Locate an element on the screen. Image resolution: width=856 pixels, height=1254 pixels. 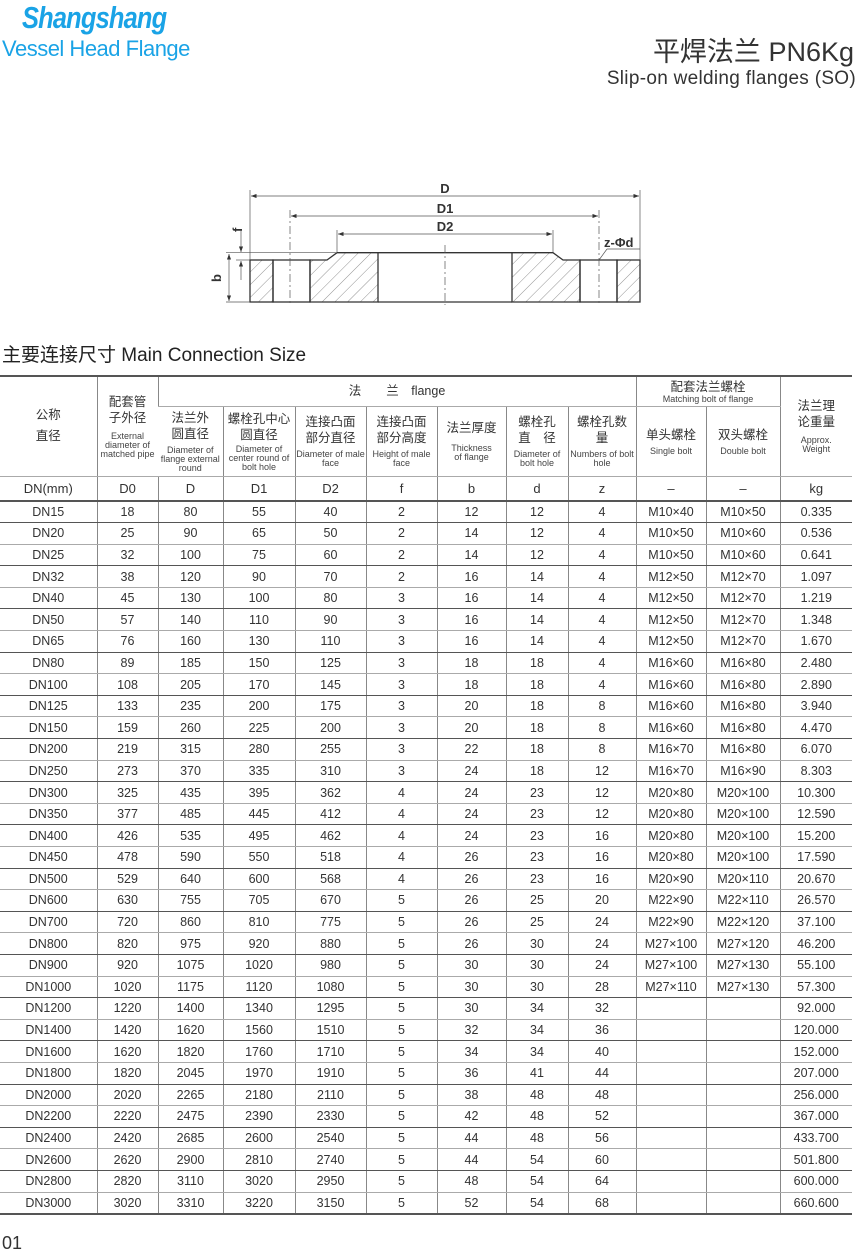
table-cell: 2.480 is located at coordinates (815, 663).